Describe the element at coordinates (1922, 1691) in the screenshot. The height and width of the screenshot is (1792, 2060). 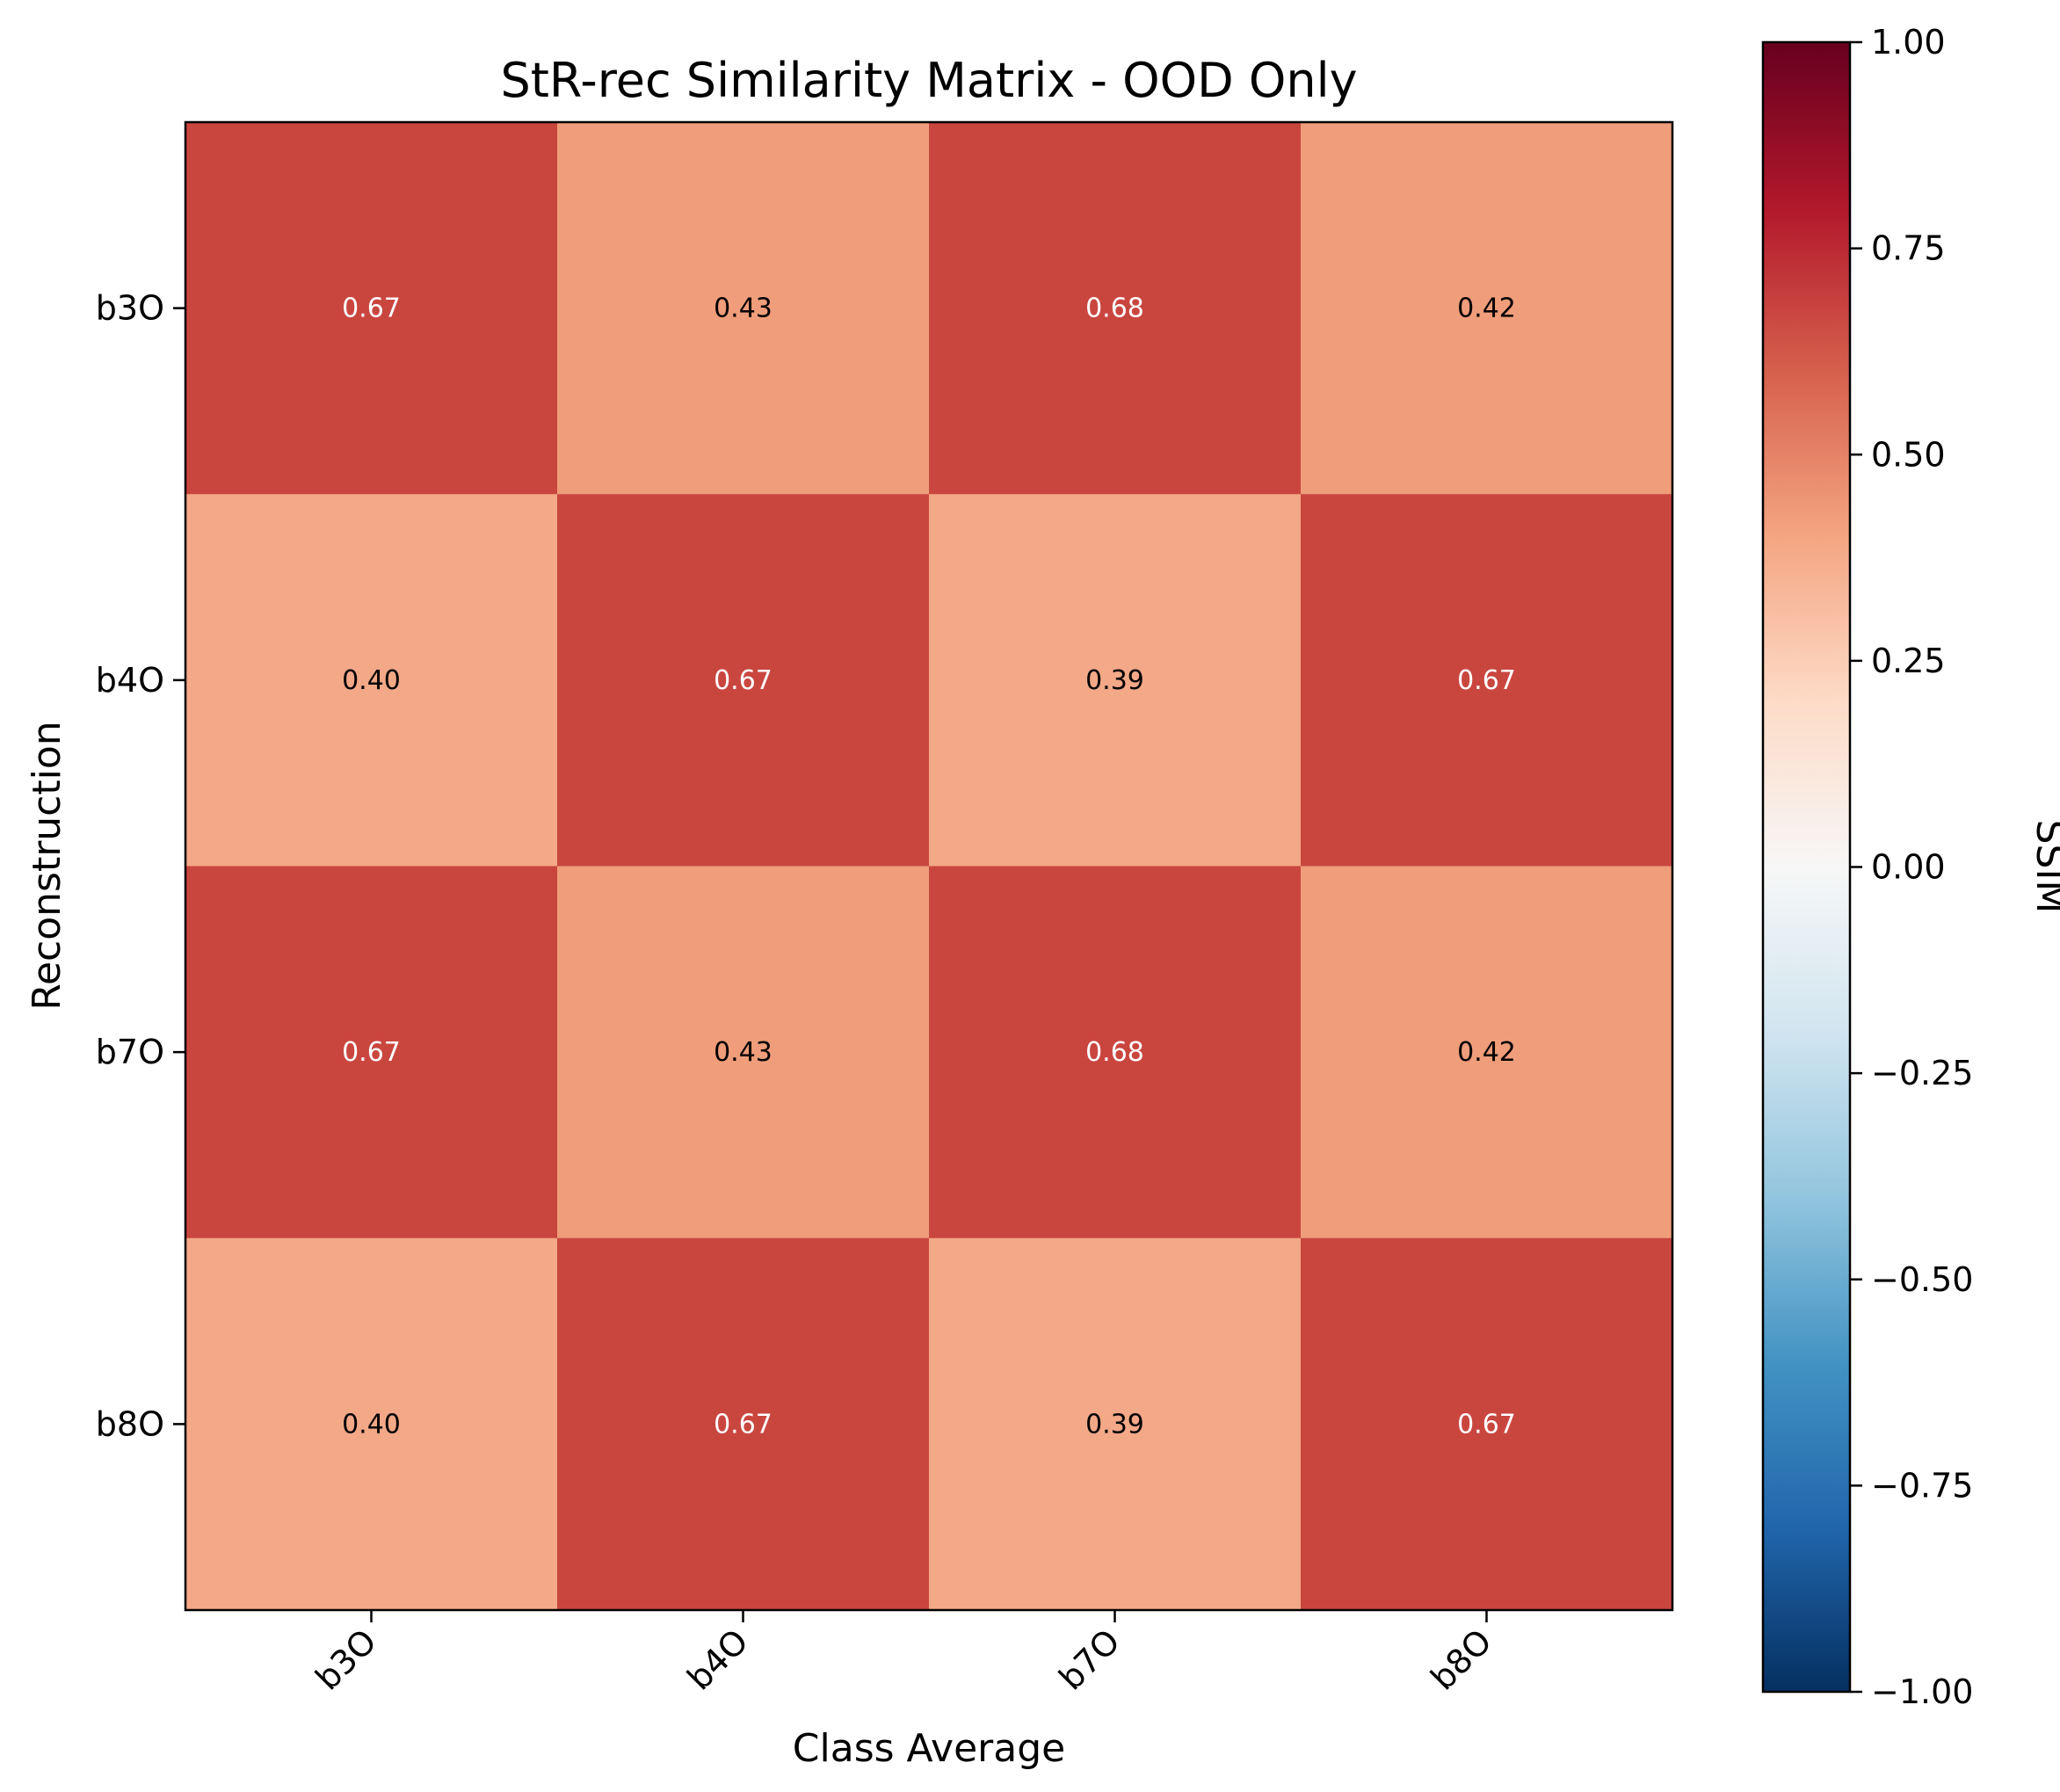
I see `colorbar-tick-label: −1.00` at that location.